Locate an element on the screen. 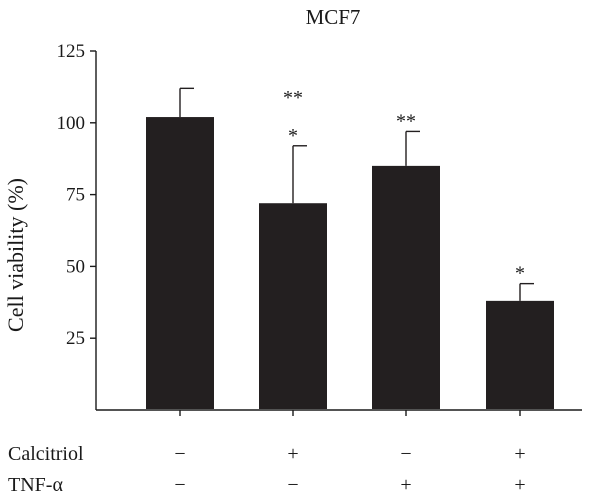  y-tick-label: 100 is located at coordinates (71, 123).